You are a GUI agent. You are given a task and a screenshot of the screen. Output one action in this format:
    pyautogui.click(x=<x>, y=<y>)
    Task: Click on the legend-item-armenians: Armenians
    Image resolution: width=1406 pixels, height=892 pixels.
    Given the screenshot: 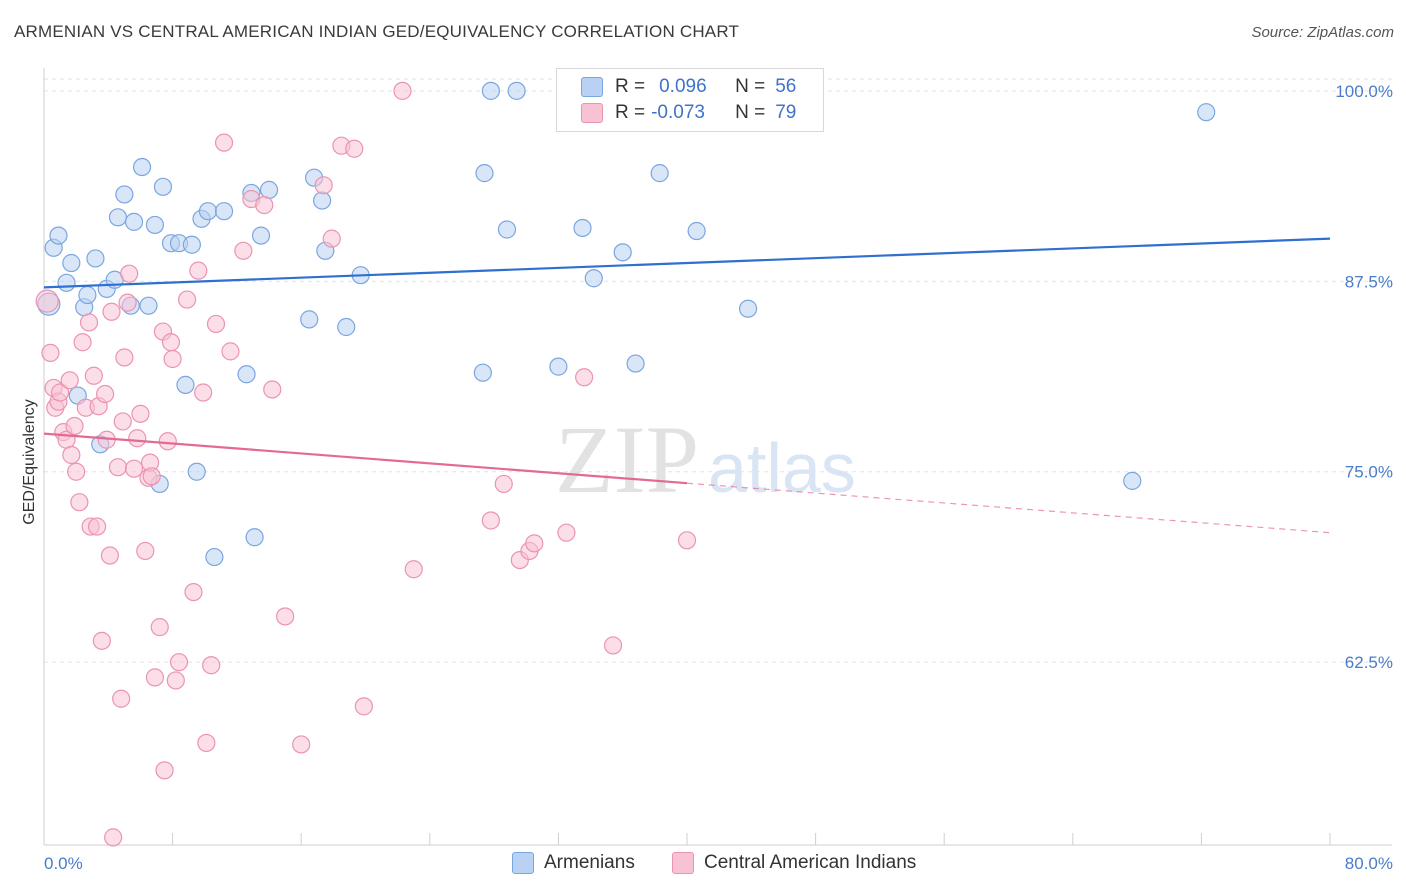 What is the action you would take?
    pyautogui.click(x=573, y=863)
    